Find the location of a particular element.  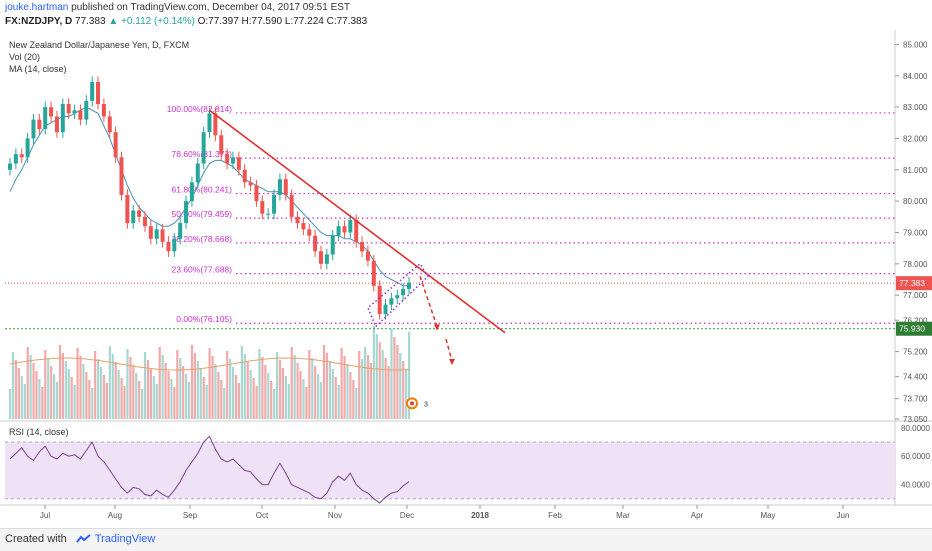

footer-bar: Created with TradingView is located at coordinates (466, 539).